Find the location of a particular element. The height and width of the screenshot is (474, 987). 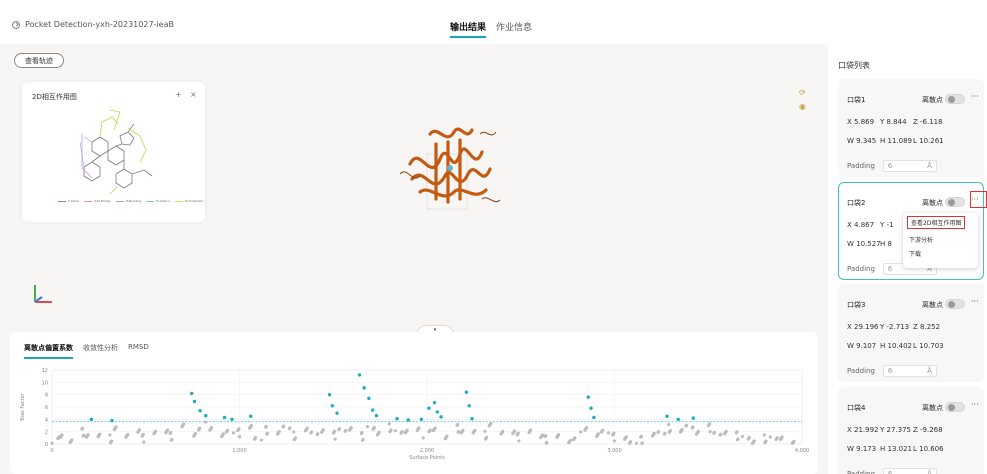

pocket-size: W 9.345 H 11.089 L 10.261 is located at coordinates (896, 141).